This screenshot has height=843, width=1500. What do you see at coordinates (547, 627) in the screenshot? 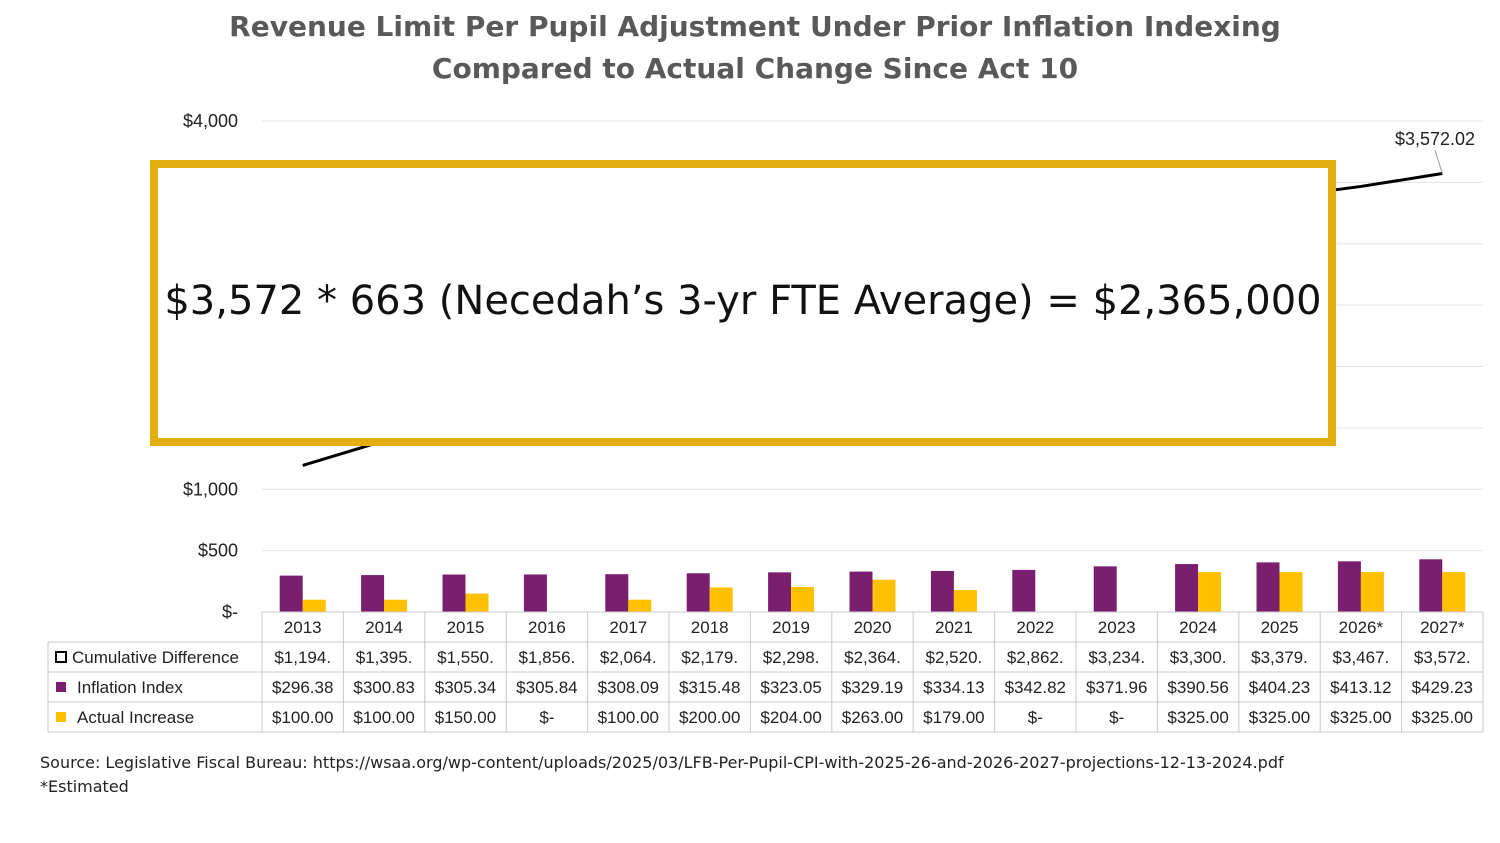
I see `x-tick-label: 2016` at bounding box center [547, 627].